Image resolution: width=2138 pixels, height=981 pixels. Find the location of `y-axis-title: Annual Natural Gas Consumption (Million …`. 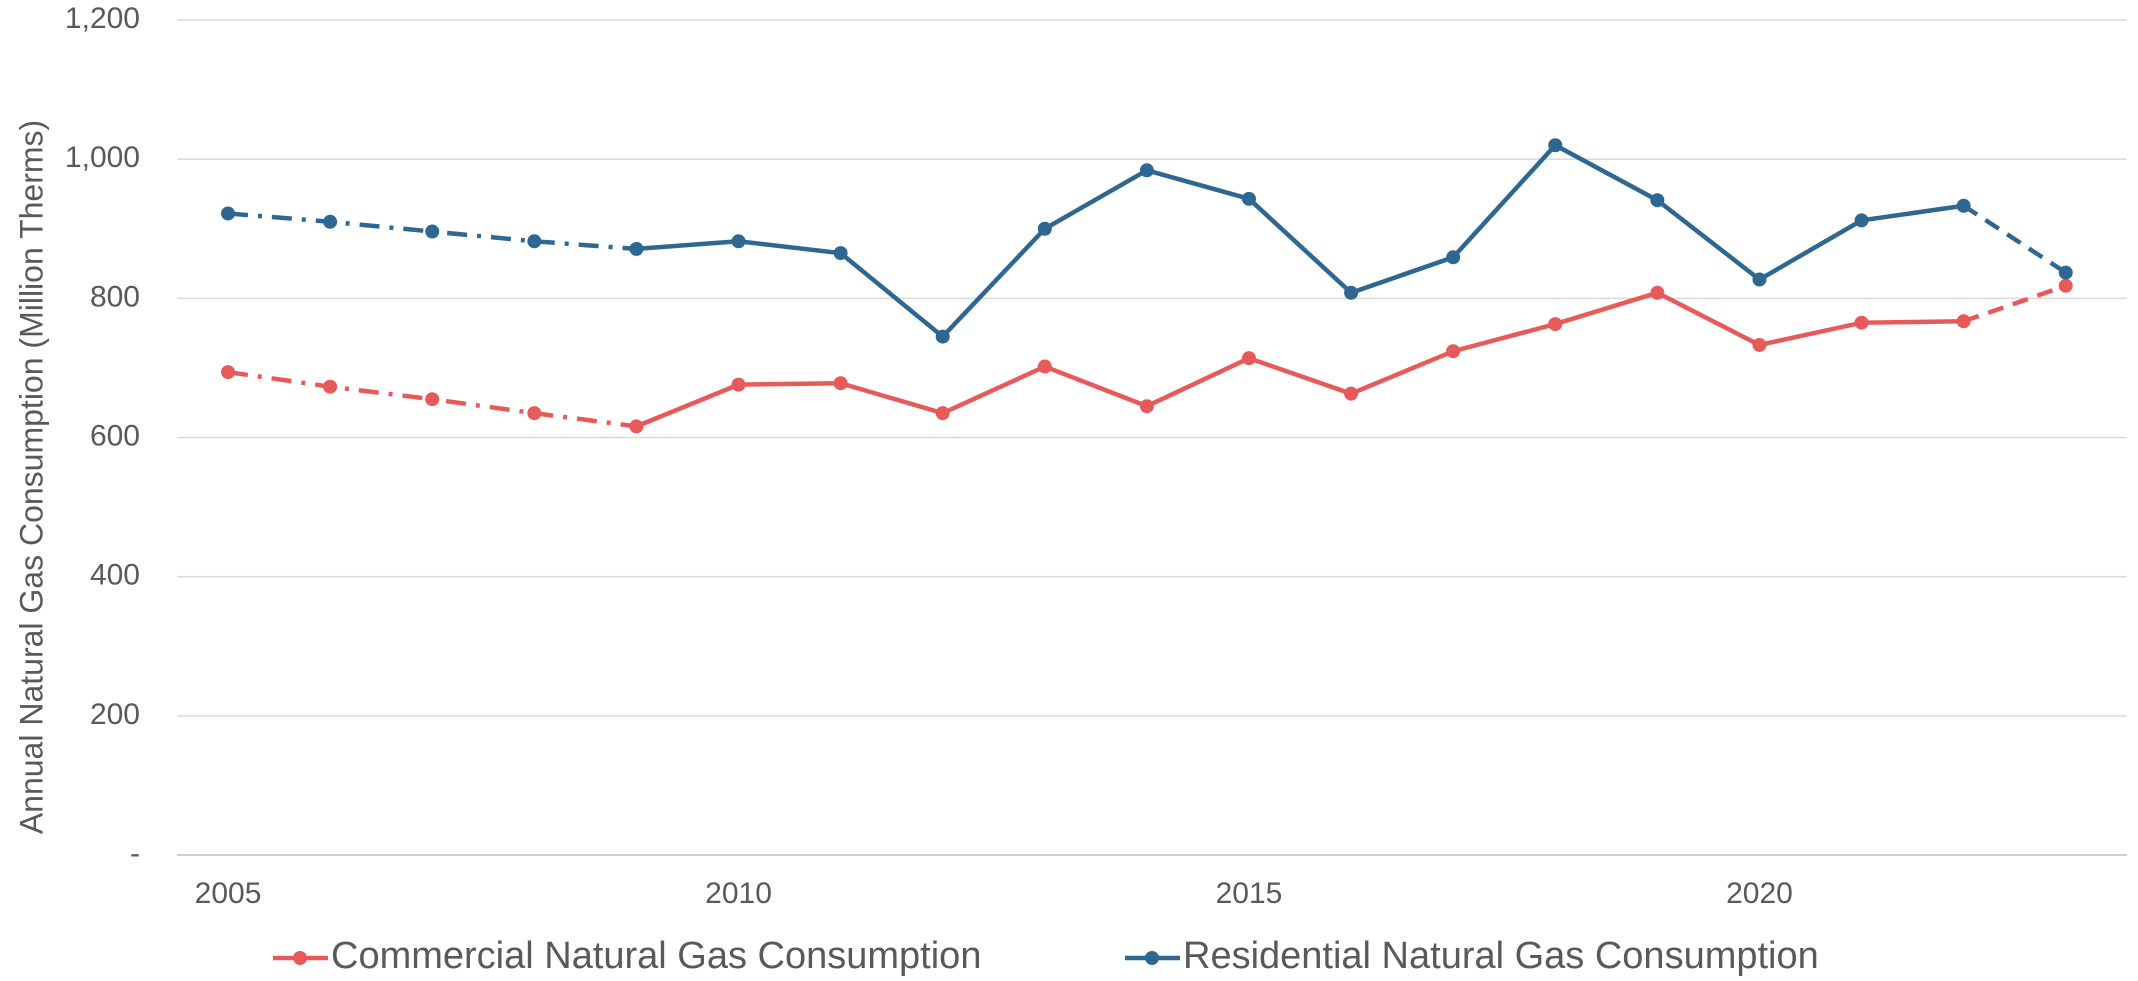

y-axis-title: Annual Natural Gas Consumption (Million … is located at coordinates (31, 477).